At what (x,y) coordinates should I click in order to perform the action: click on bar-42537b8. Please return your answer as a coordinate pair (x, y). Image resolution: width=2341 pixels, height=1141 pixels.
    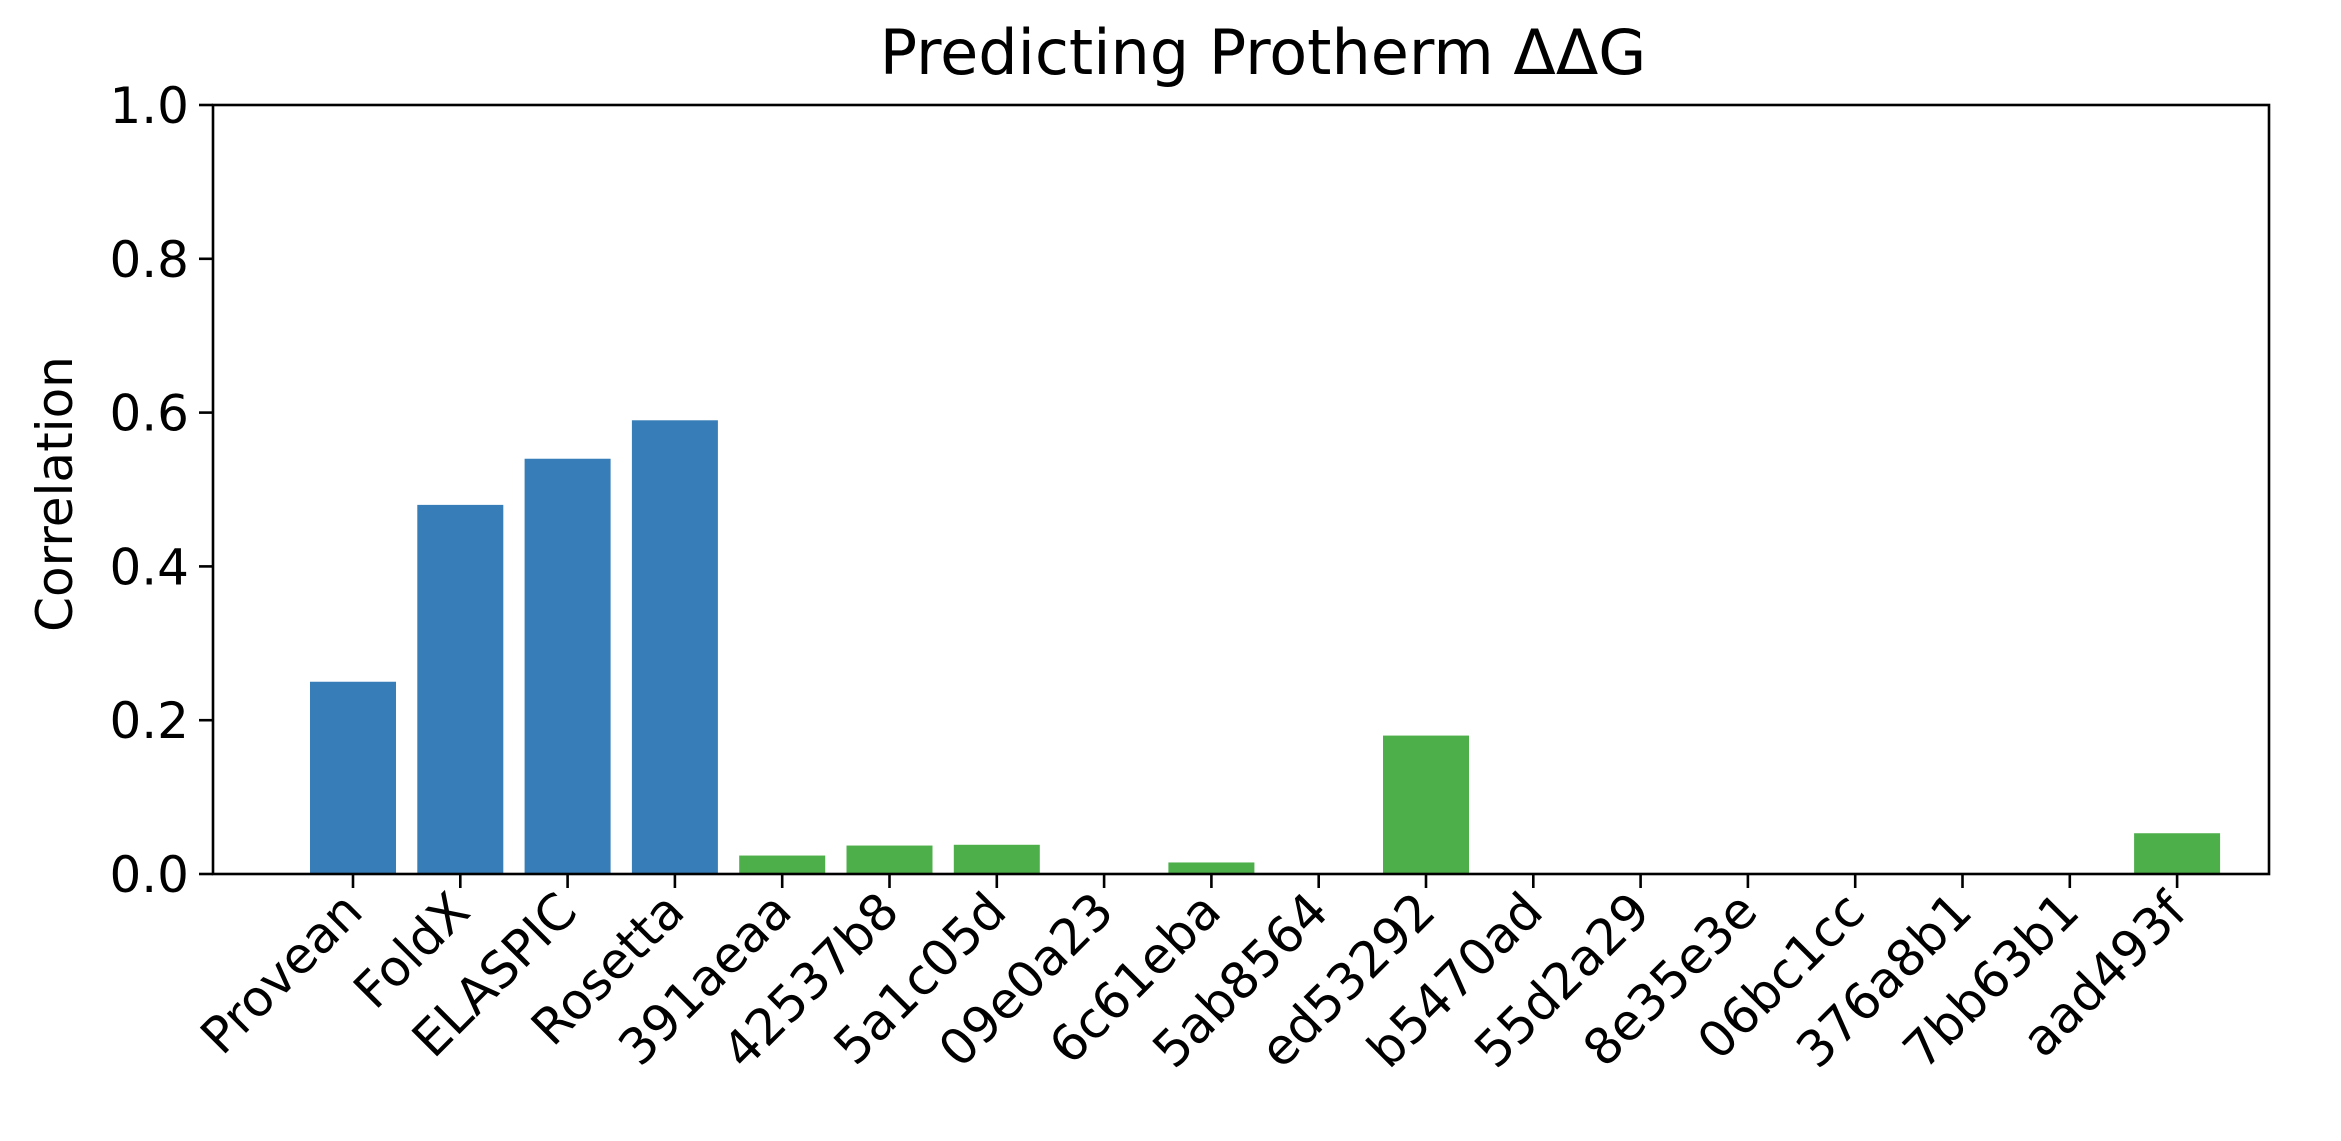
    Looking at the image, I should click on (889, 859).